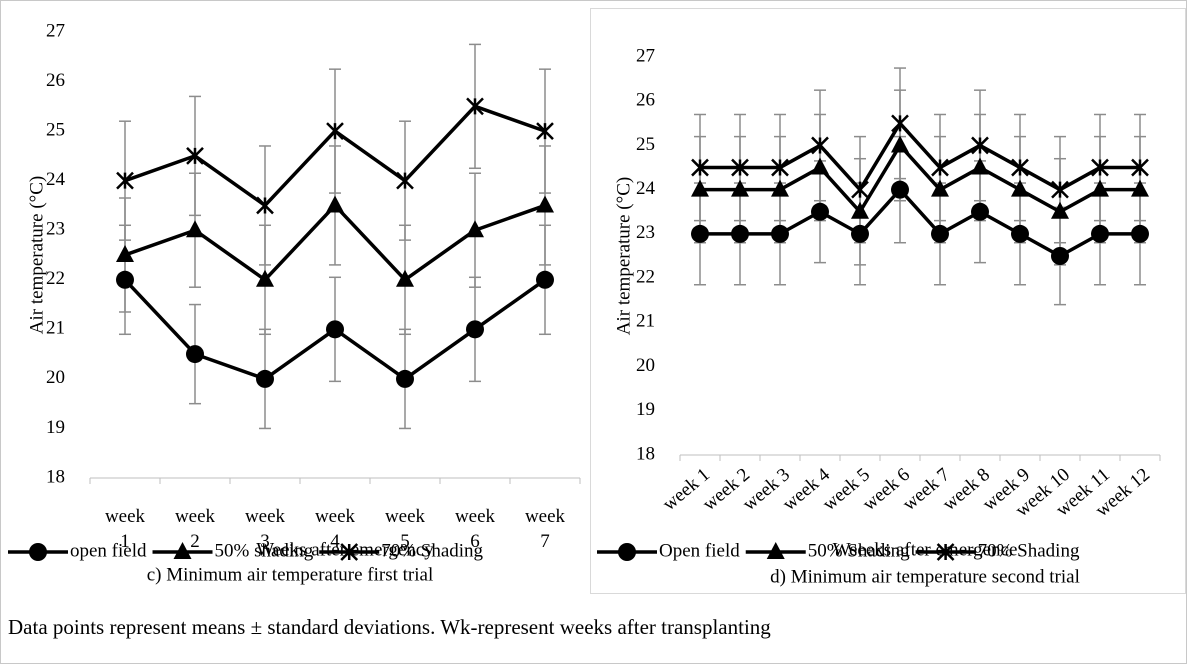 The width and height of the screenshot is (1187, 664). Describe the element at coordinates (545, 529) in the screenshot. I see `x-tick-label: week 7` at that location.